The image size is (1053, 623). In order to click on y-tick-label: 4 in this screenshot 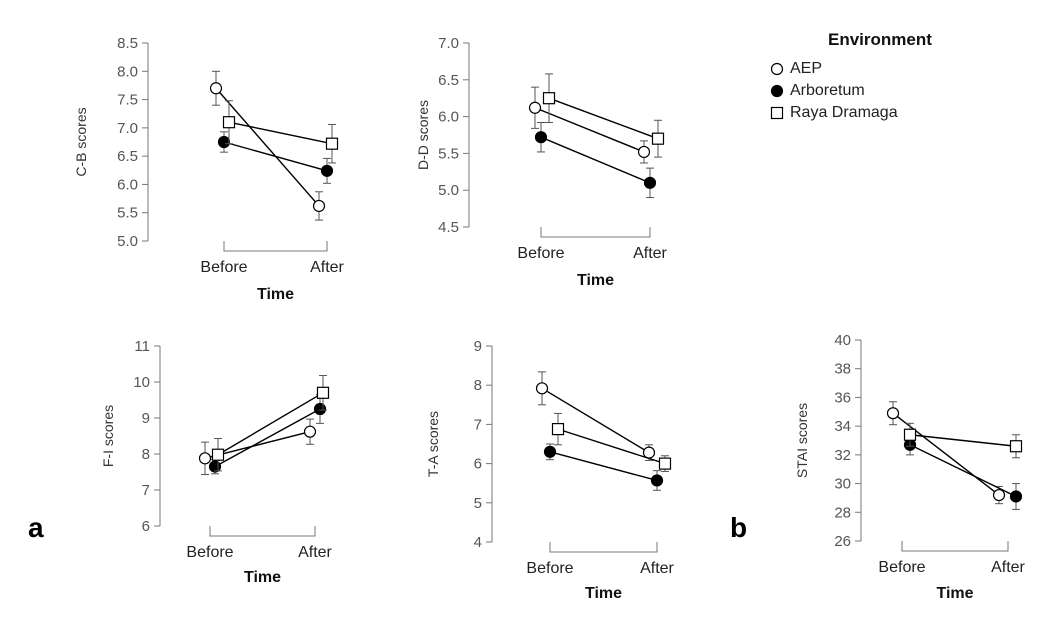, I will do `click(478, 542)`.